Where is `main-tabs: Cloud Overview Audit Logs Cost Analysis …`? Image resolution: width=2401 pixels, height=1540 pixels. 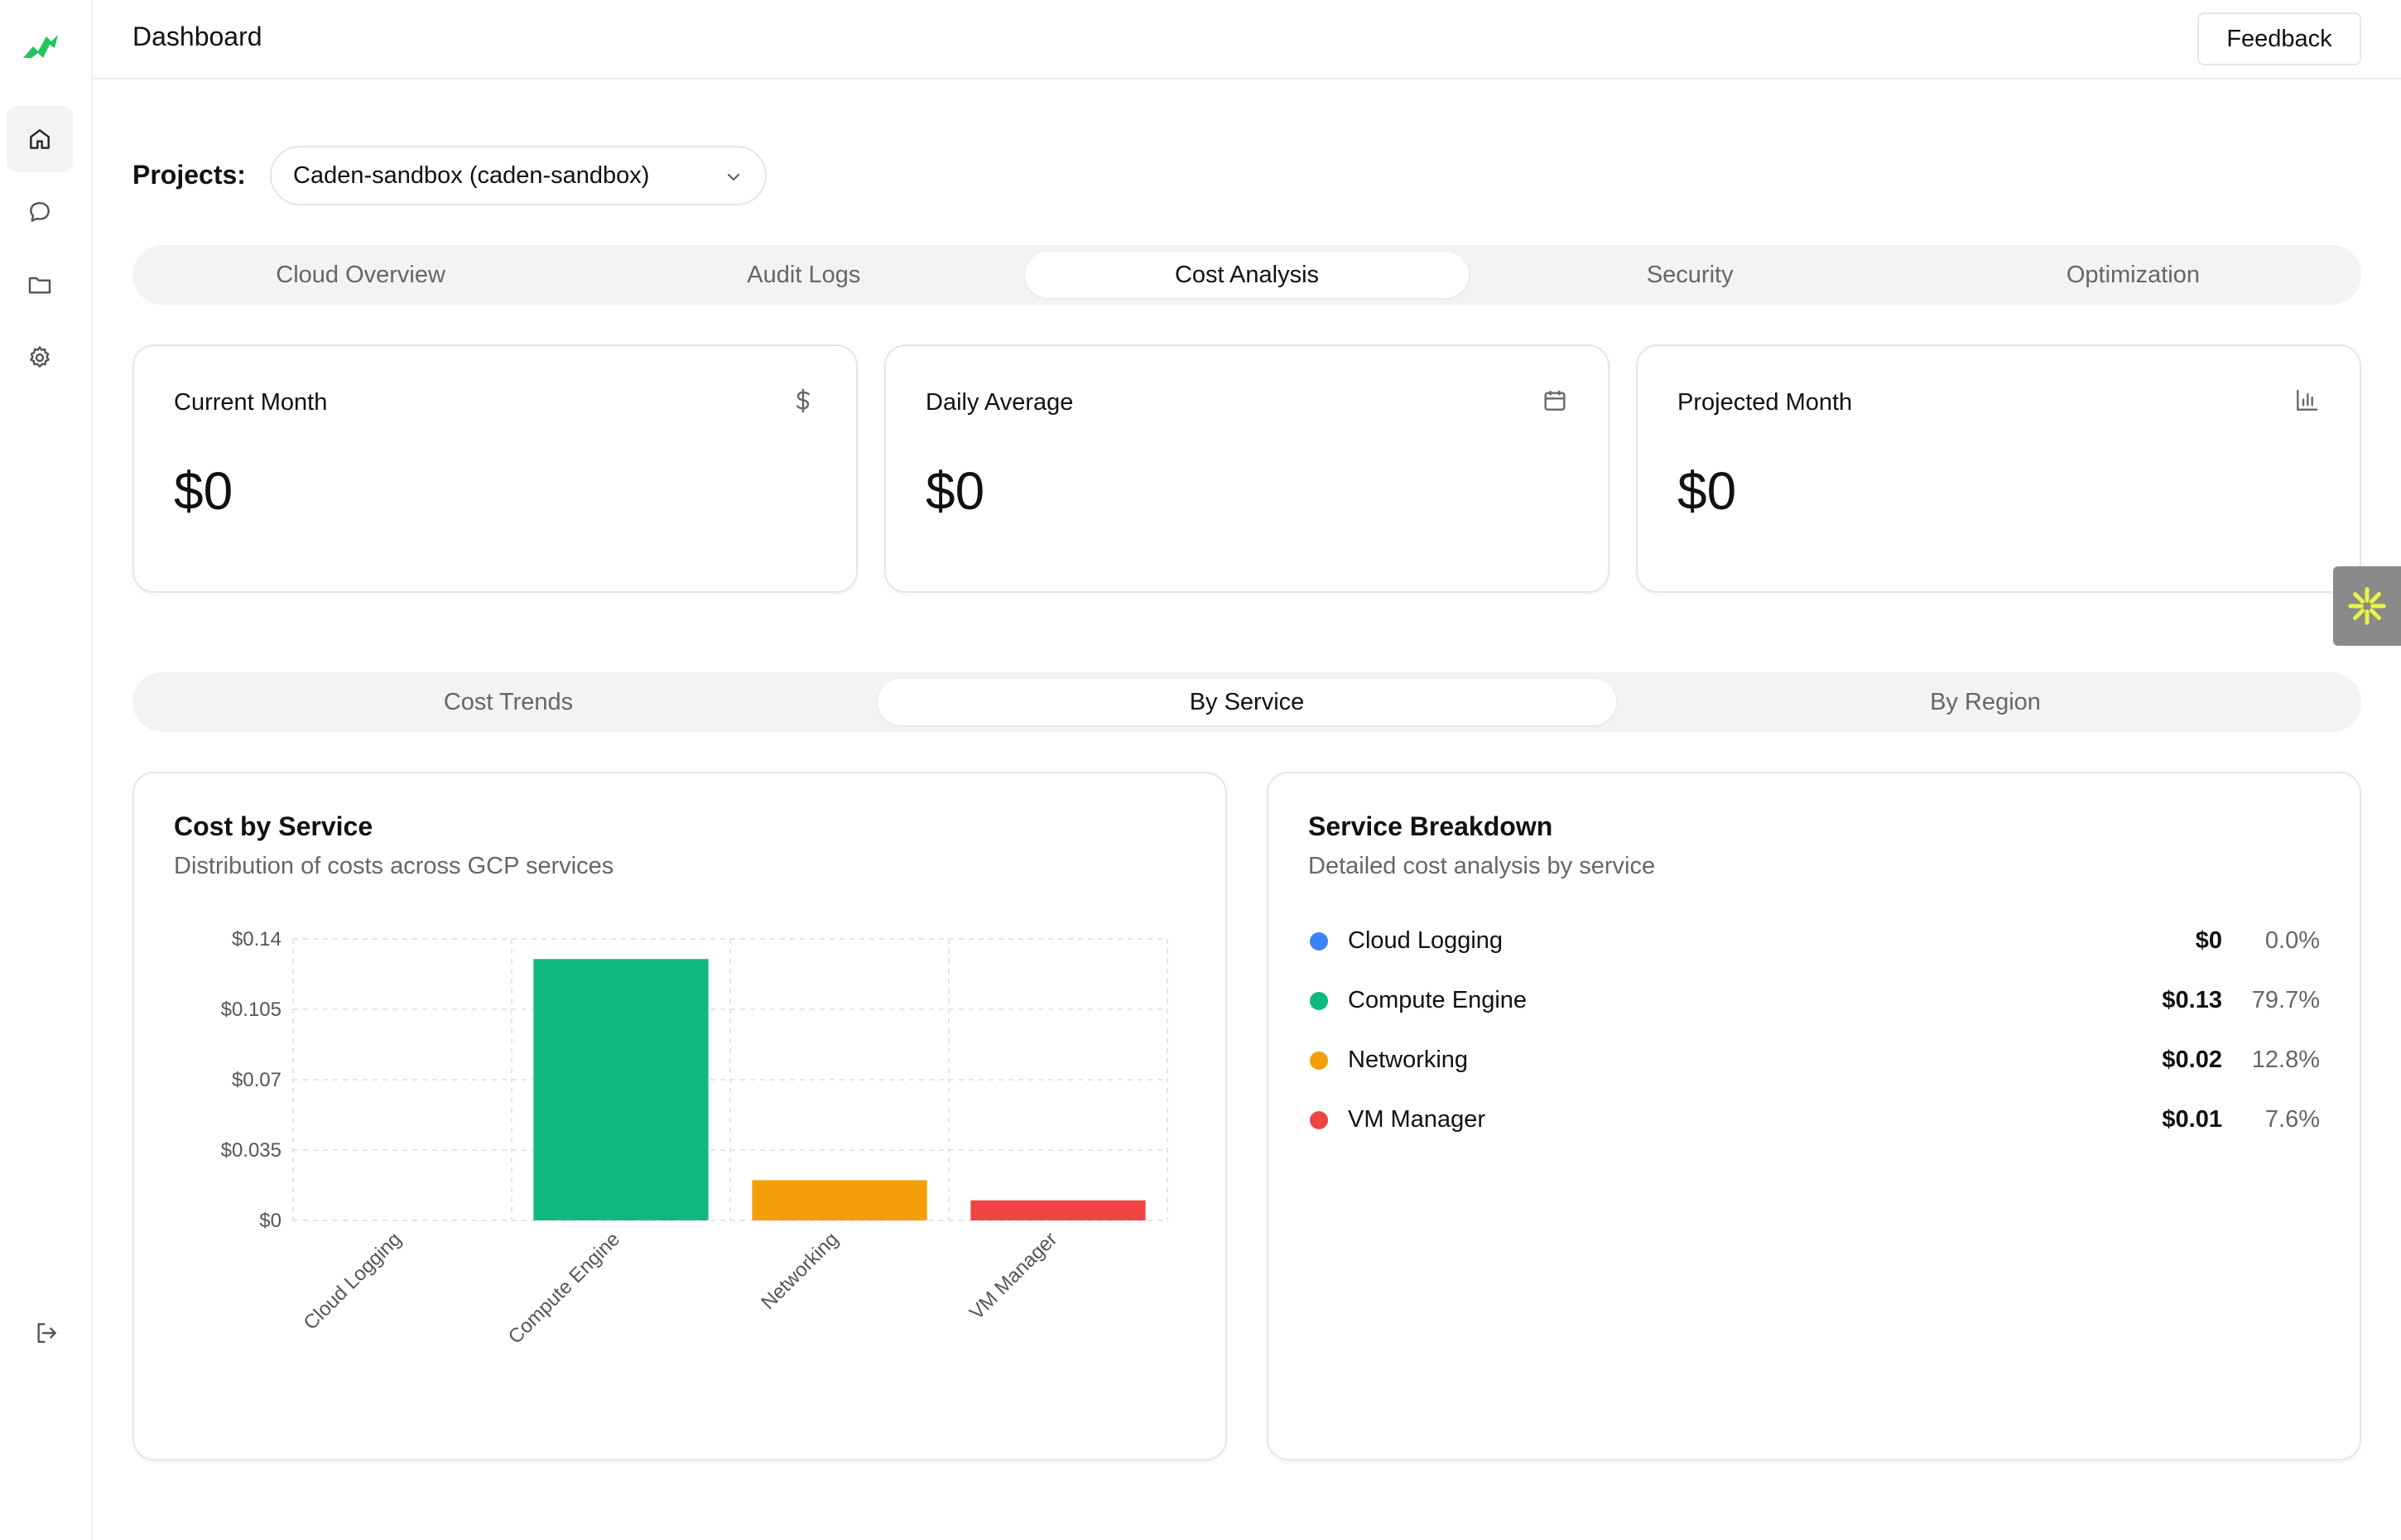 main-tabs: Cloud Overview Audit Logs Cost Analysis … is located at coordinates (1246, 275).